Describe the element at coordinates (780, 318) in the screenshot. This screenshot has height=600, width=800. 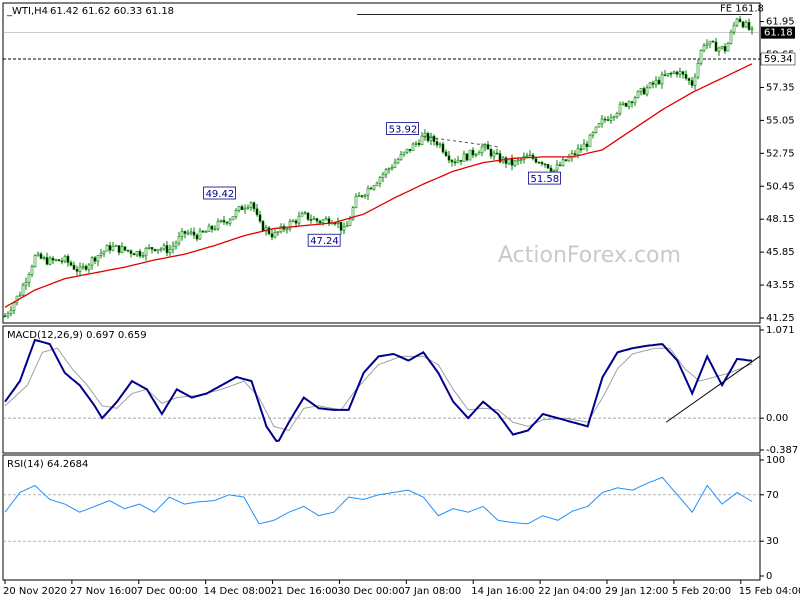
I see `price-ytick-label: 41.25` at that location.